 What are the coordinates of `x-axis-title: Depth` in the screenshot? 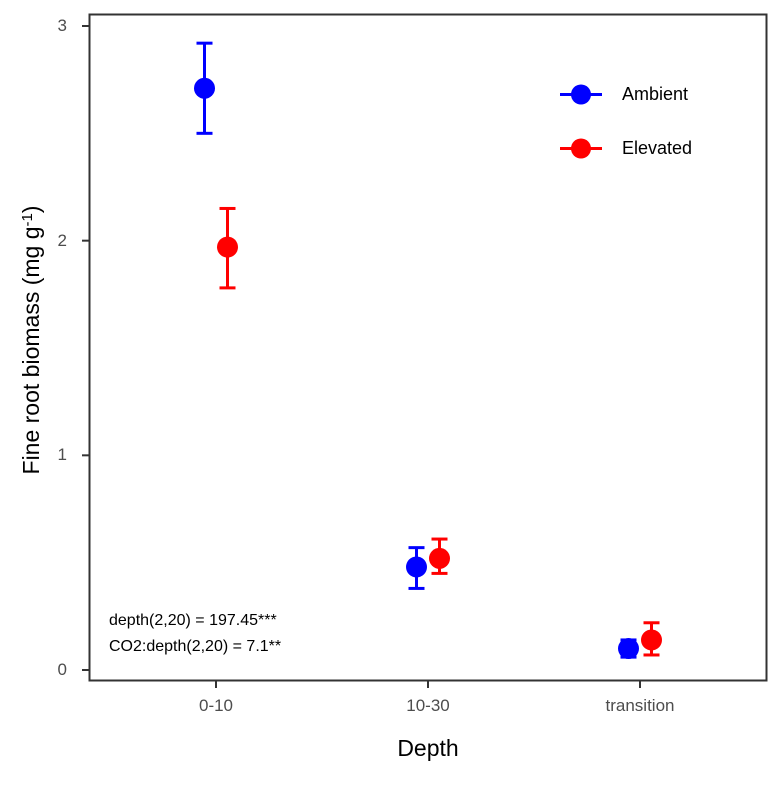 It's located at (428, 748).